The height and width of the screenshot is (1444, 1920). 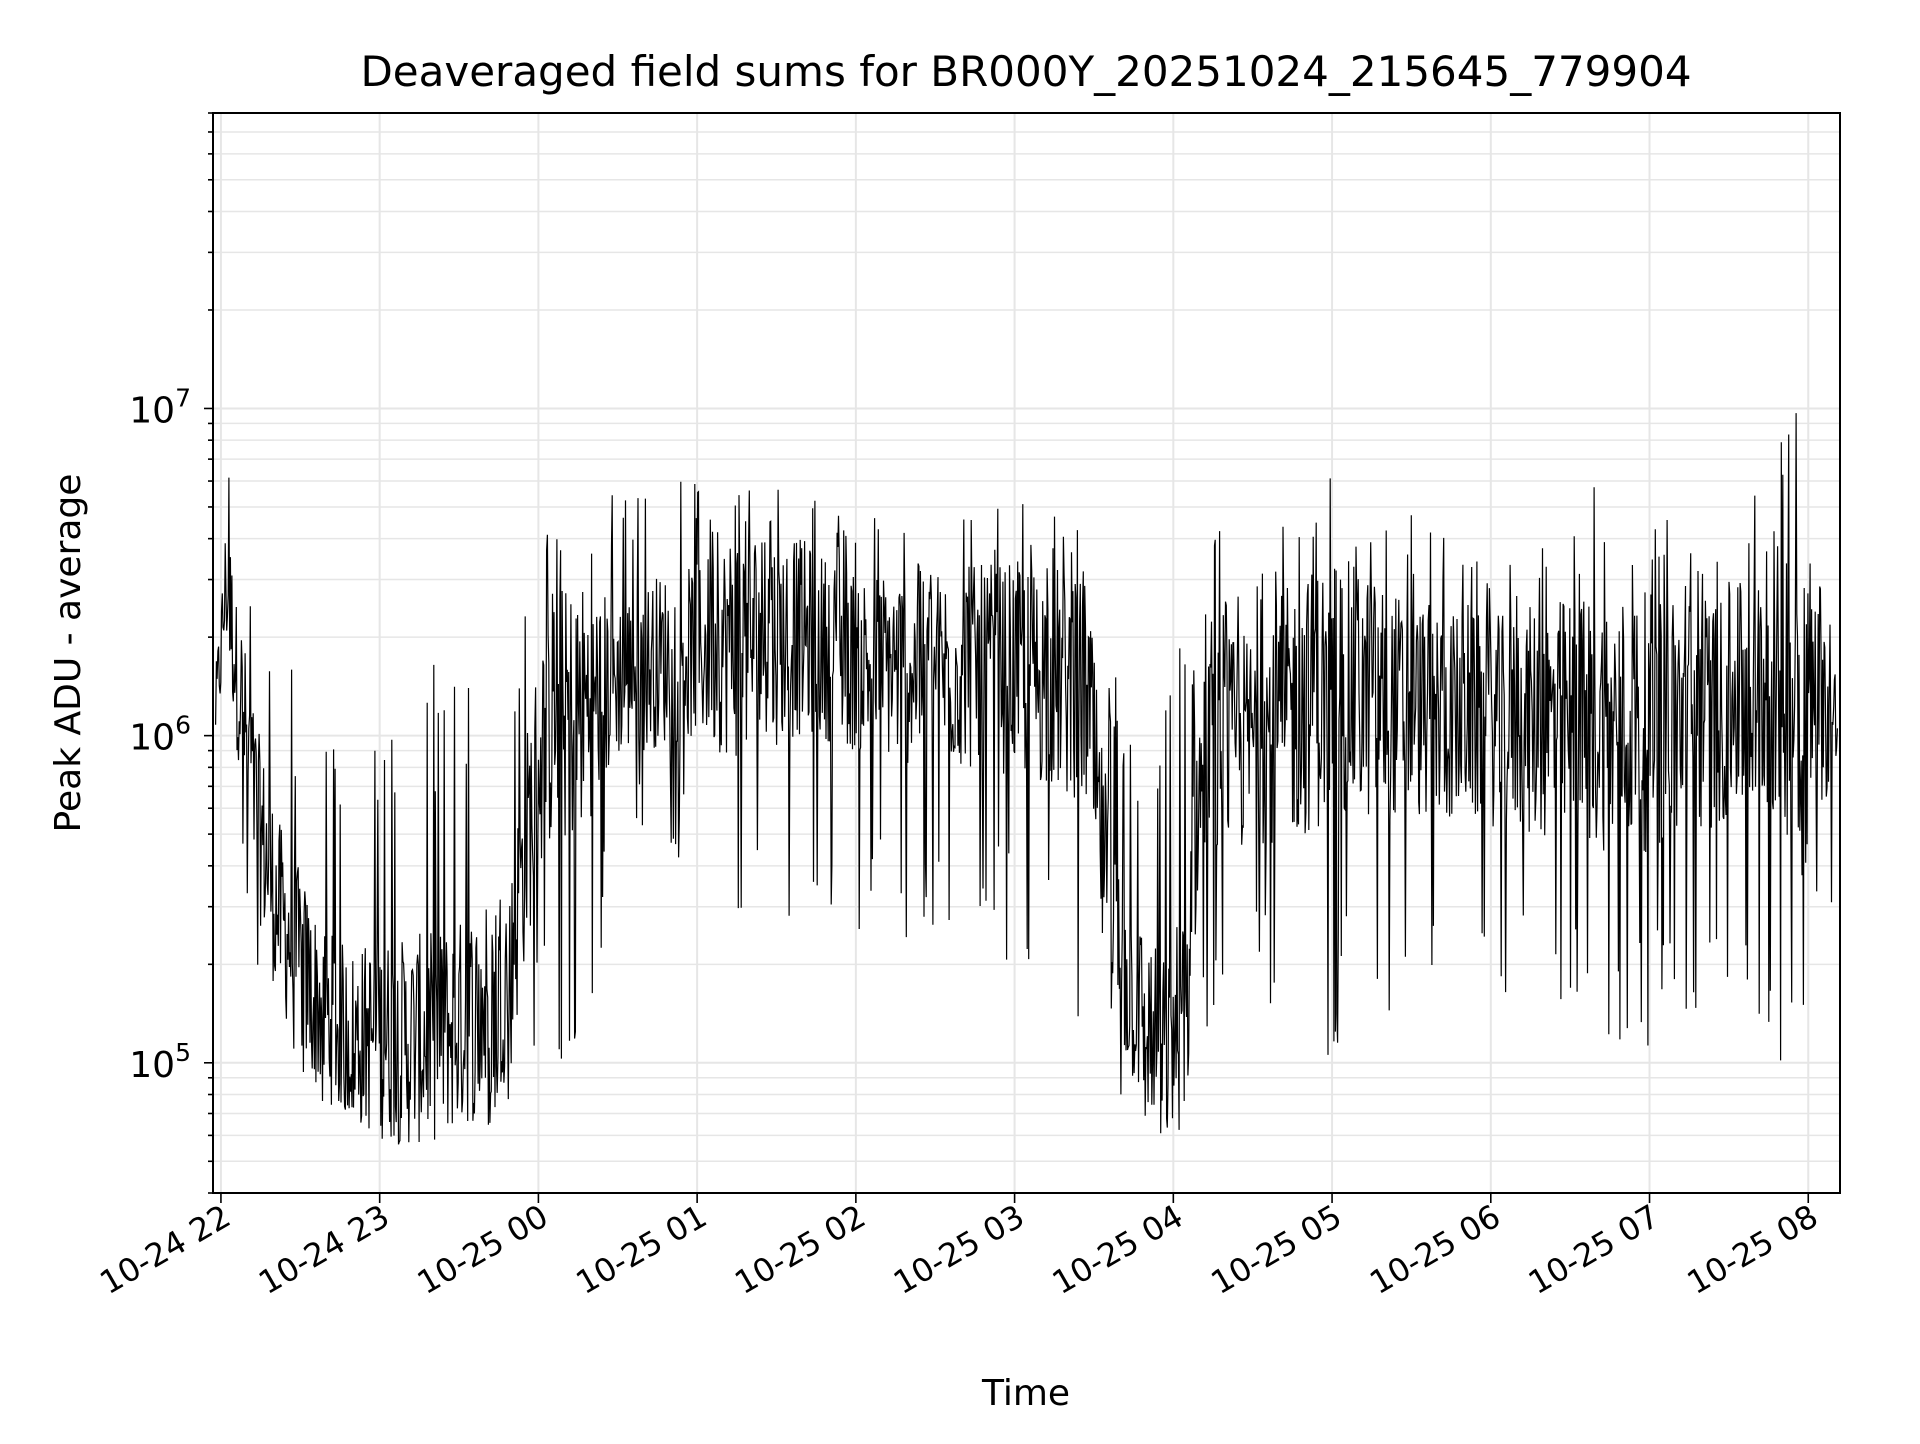 What do you see at coordinates (160, 735) in the screenshot?
I see `y-tick-label: 10⁶` at bounding box center [160, 735].